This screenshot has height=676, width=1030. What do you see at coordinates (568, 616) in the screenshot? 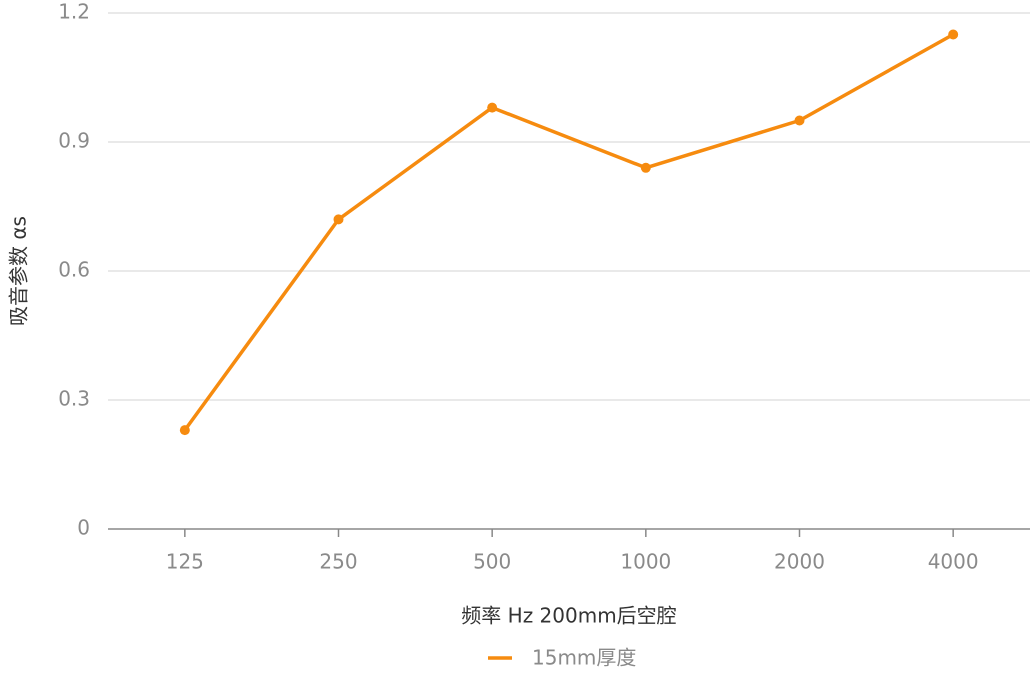
I see `x-axis-title: 频率 Hz 200mm后空腔` at bounding box center [568, 616].